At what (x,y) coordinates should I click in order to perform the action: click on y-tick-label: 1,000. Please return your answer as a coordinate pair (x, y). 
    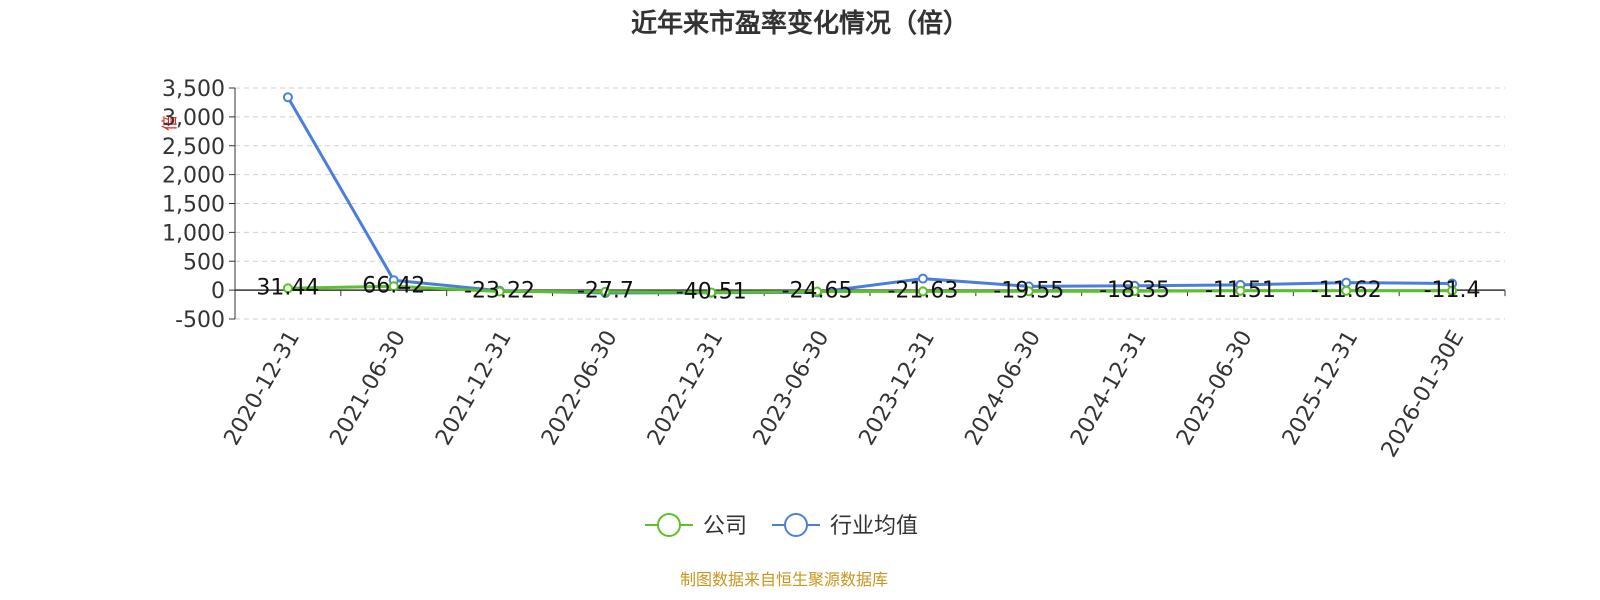
    Looking at the image, I should click on (193, 233).